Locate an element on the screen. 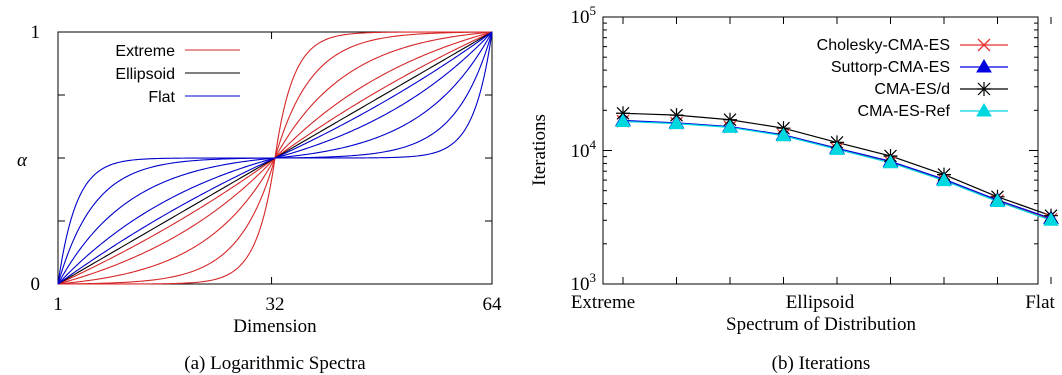  legend-label-cmaesd: CMA-ES/d is located at coordinates (912, 89).